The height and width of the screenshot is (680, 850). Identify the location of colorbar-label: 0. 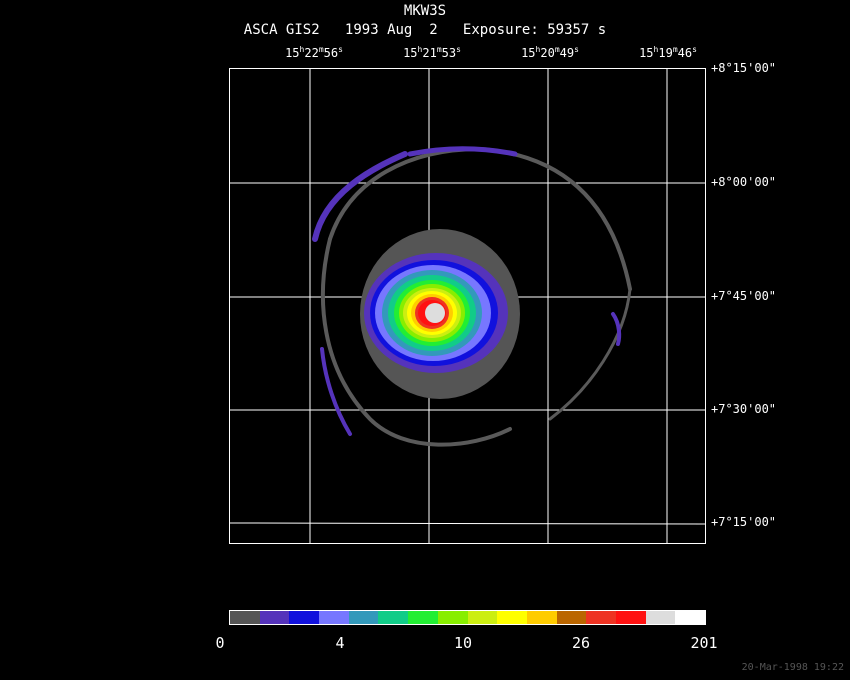
(220, 643).